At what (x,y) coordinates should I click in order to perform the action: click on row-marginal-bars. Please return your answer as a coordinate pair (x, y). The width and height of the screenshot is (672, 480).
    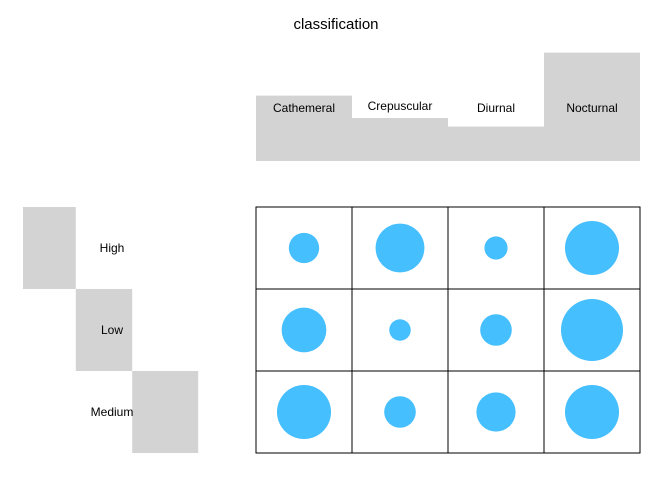
    Looking at the image, I should click on (111, 330).